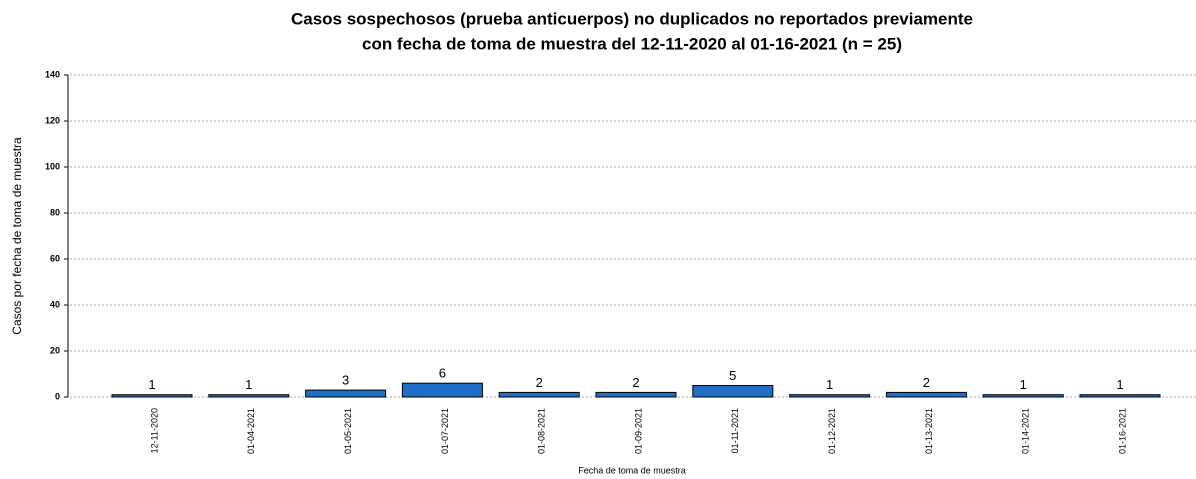 The height and width of the screenshot is (479, 1196). I want to click on y-tick-label: 140, so click(52, 74).